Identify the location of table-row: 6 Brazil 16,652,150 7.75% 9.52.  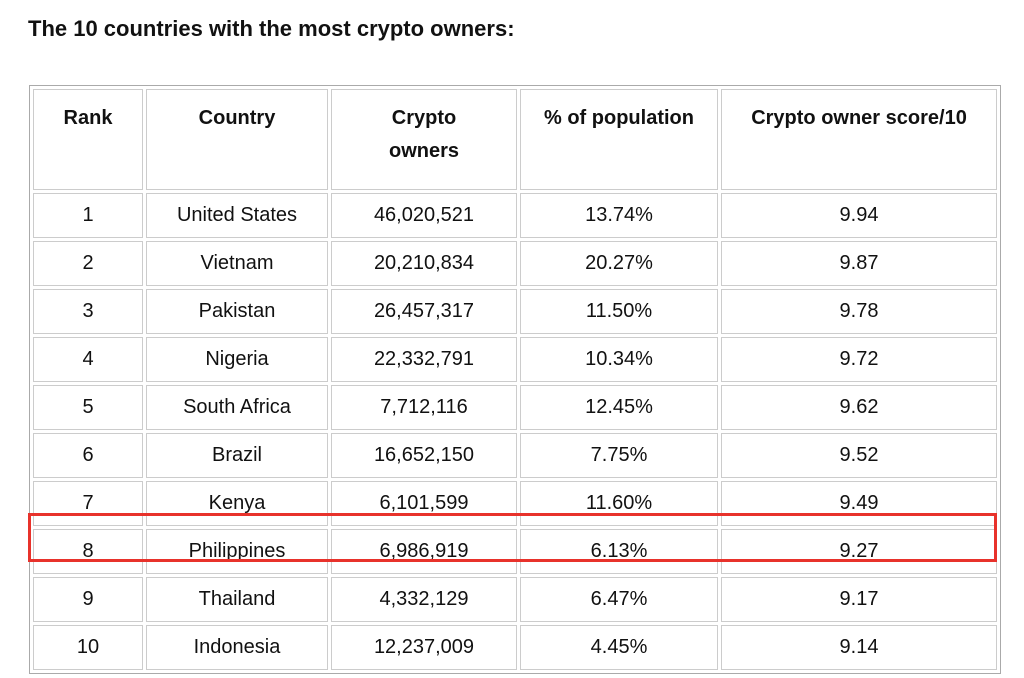
(515, 455).